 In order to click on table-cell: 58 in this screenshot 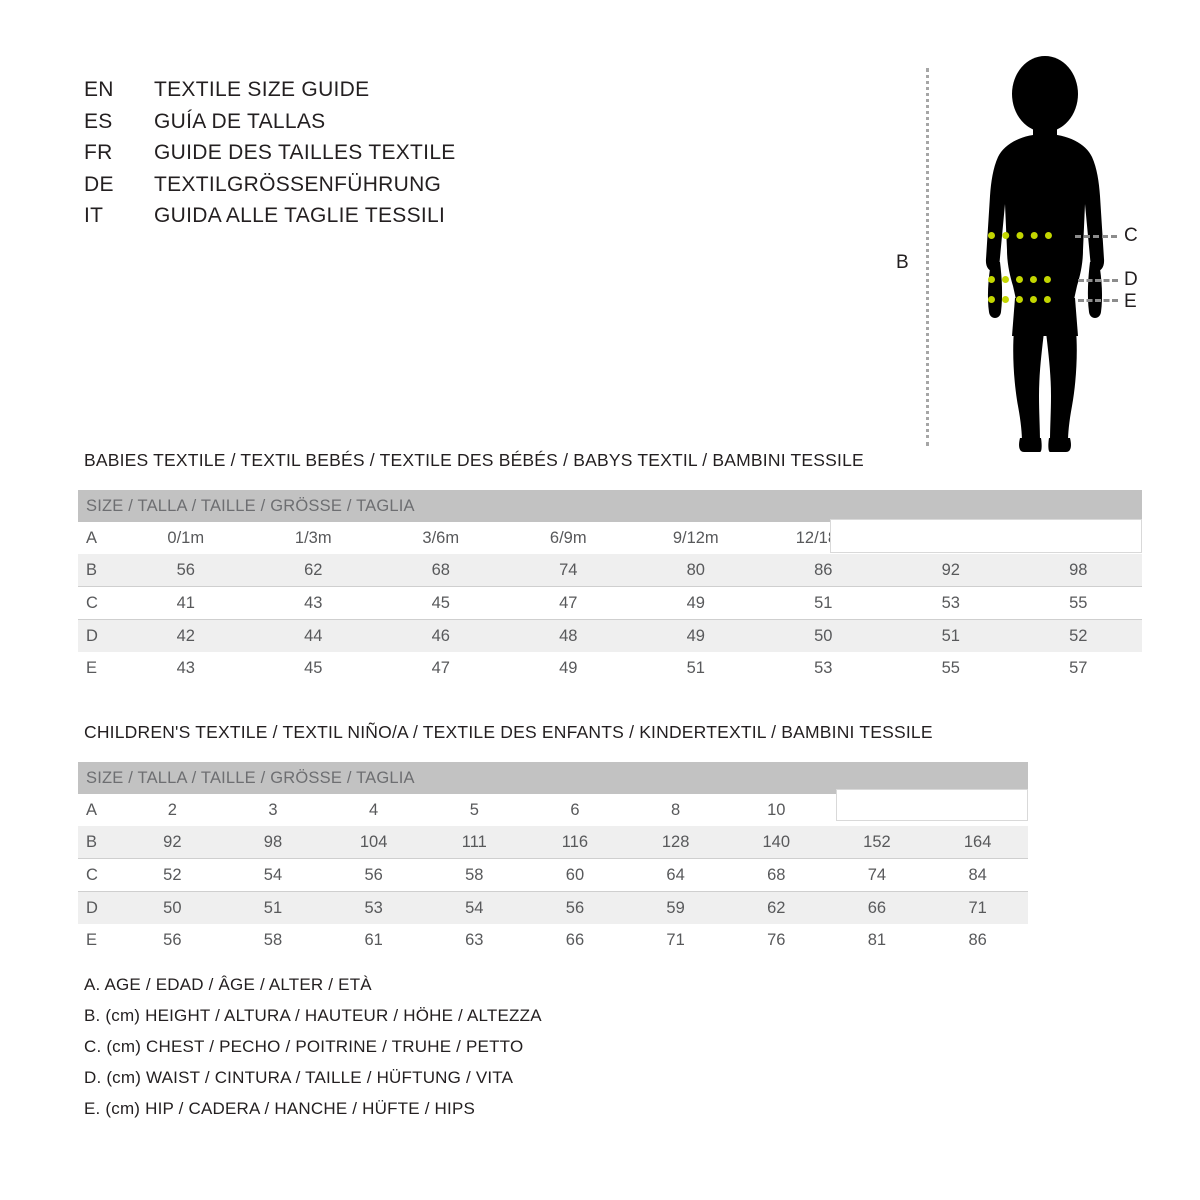, I will do `click(273, 940)`.